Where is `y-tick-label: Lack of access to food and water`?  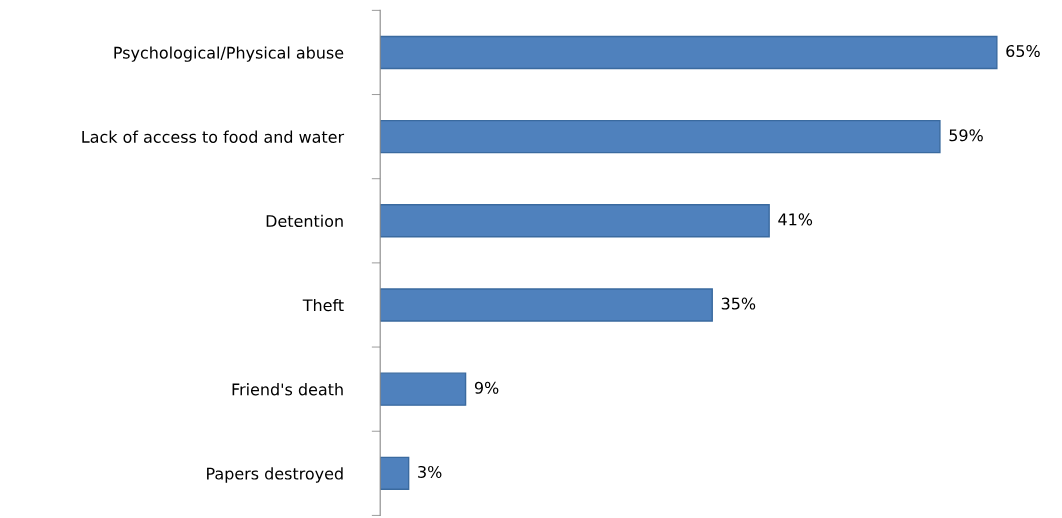
y-tick-label: Lack of access to food and water is located at coordinates (213, 136).